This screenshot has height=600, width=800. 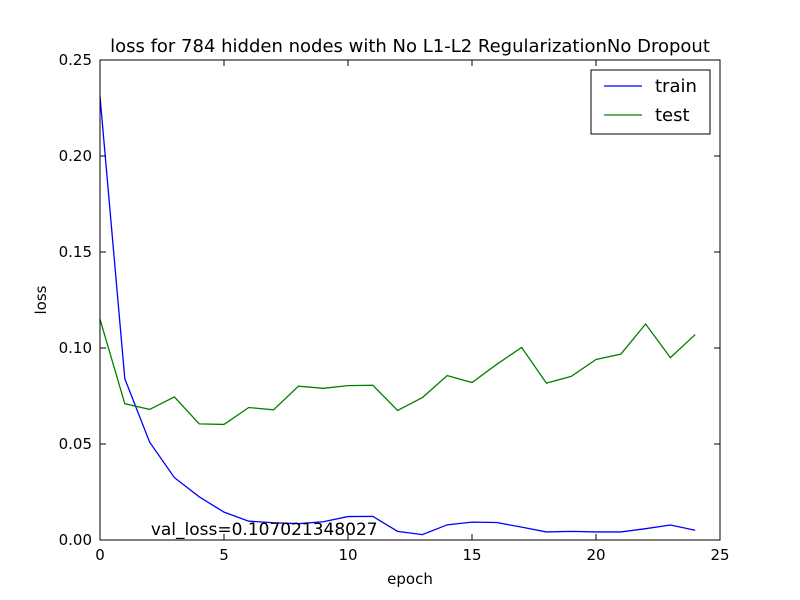 I want to click on series-line-test, so click(x=397, y=372).